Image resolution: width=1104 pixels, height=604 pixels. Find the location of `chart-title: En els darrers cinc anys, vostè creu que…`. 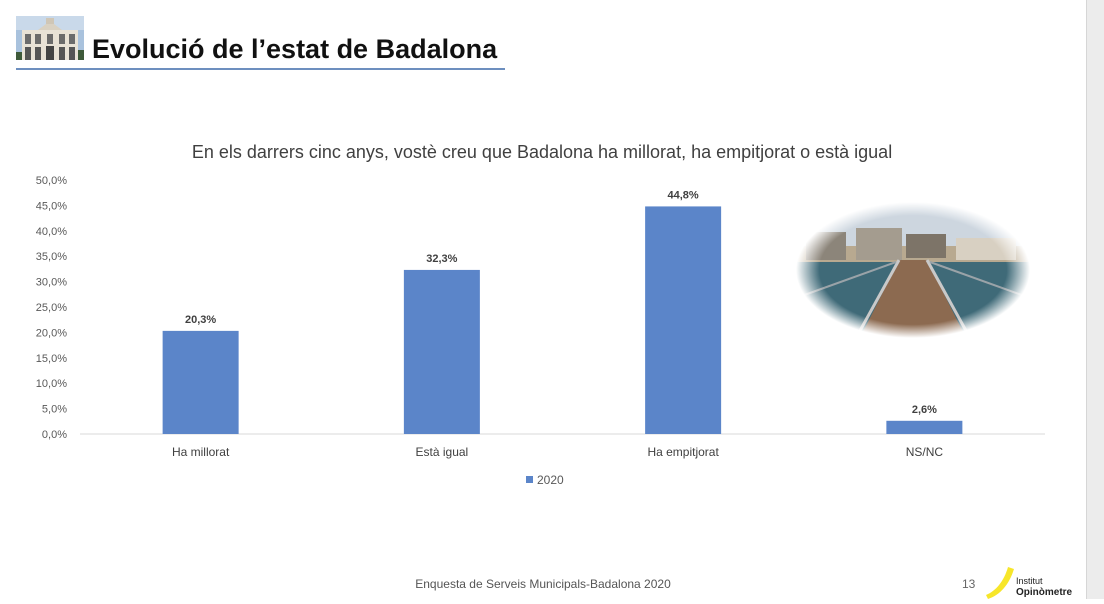

chart-title: En els darrers cinc anys, vostè creu que… is located at coordinates (542, 152).